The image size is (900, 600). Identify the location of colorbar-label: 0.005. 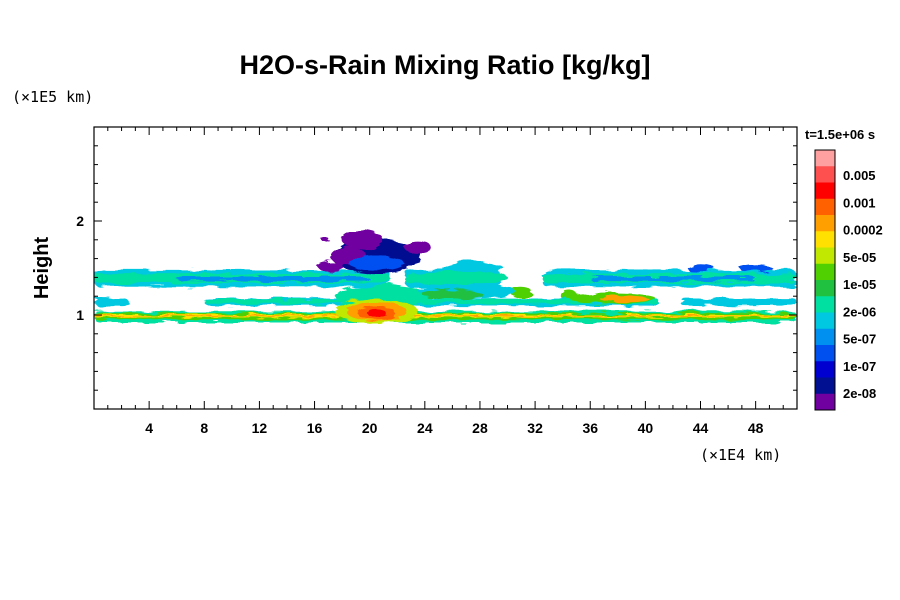
(859, 175).